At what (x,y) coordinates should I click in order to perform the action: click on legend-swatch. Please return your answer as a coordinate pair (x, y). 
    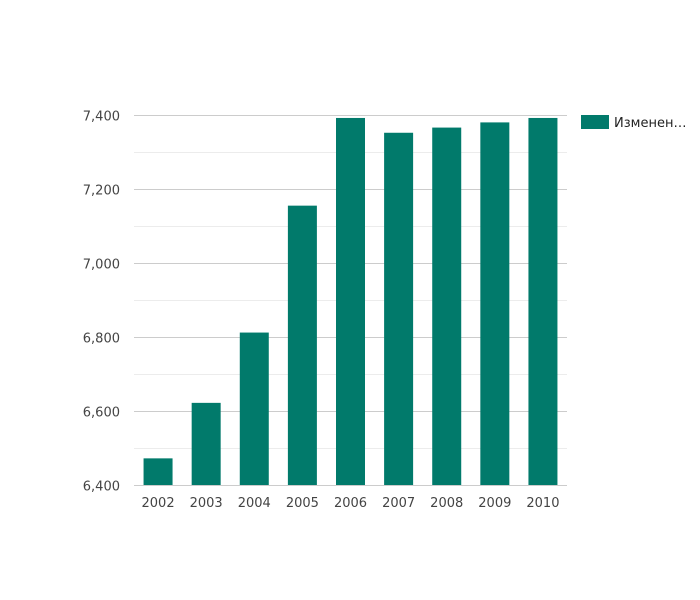
    Looking at the image, I should click on (595, 122).